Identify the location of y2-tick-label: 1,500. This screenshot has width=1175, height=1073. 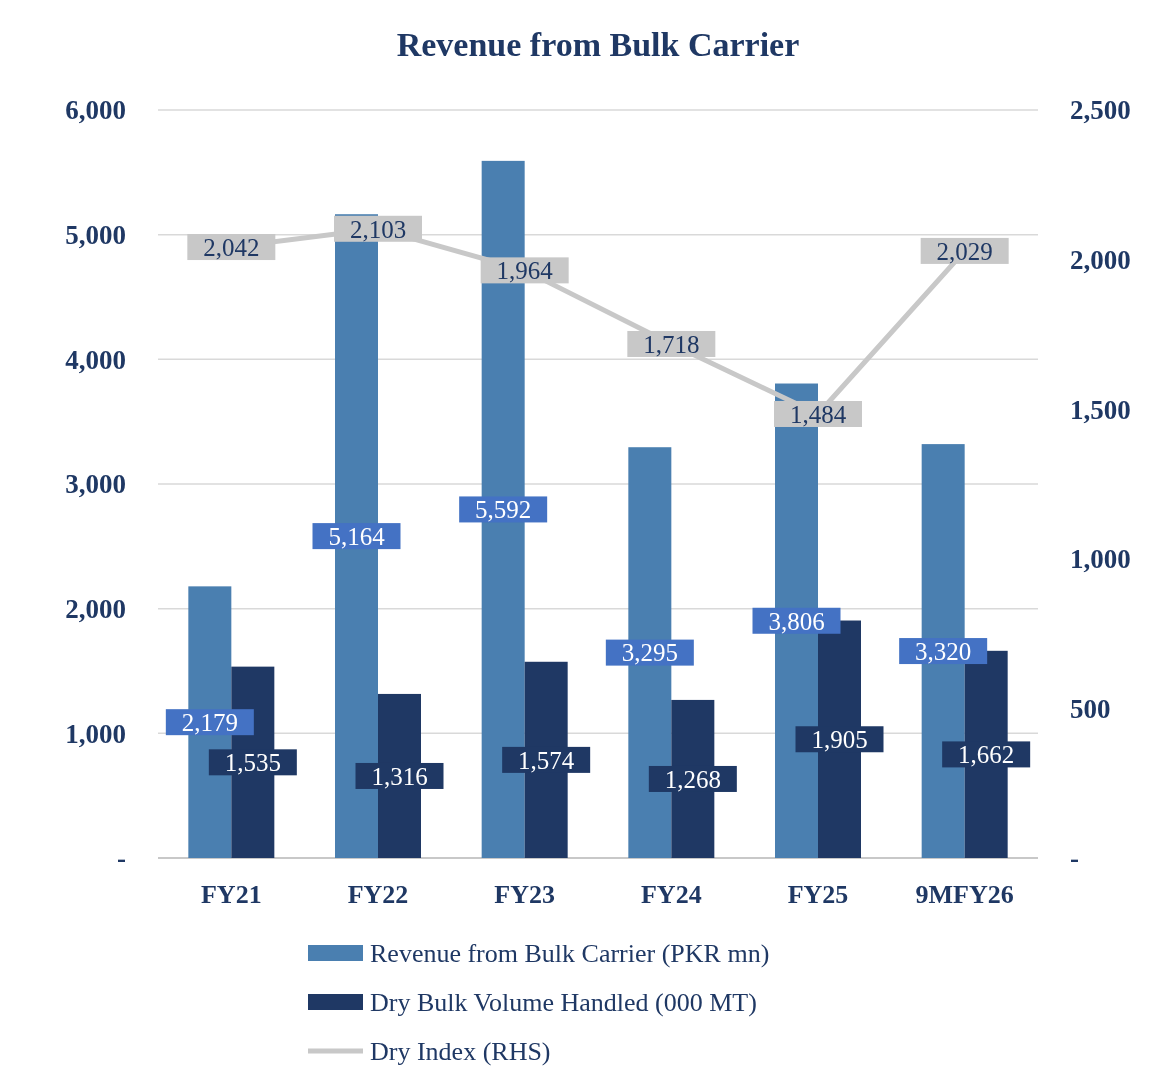
(1100, 409).